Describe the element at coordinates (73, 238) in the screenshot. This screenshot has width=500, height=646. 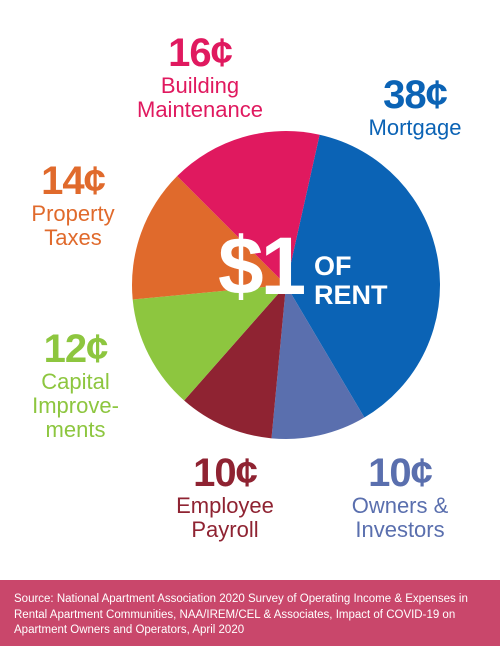
I see `taxes-name-line2: Taxes` at that location.